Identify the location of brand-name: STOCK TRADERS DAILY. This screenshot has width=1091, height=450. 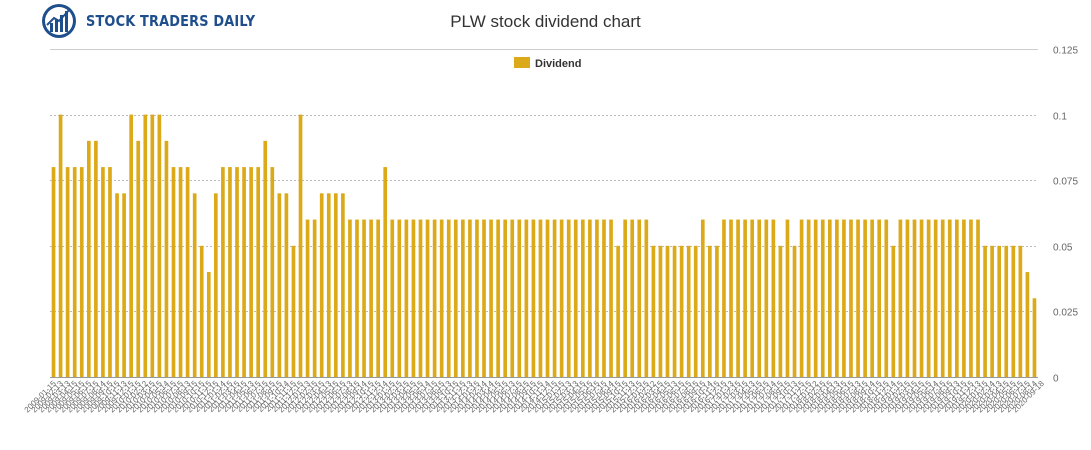
(171, 21).